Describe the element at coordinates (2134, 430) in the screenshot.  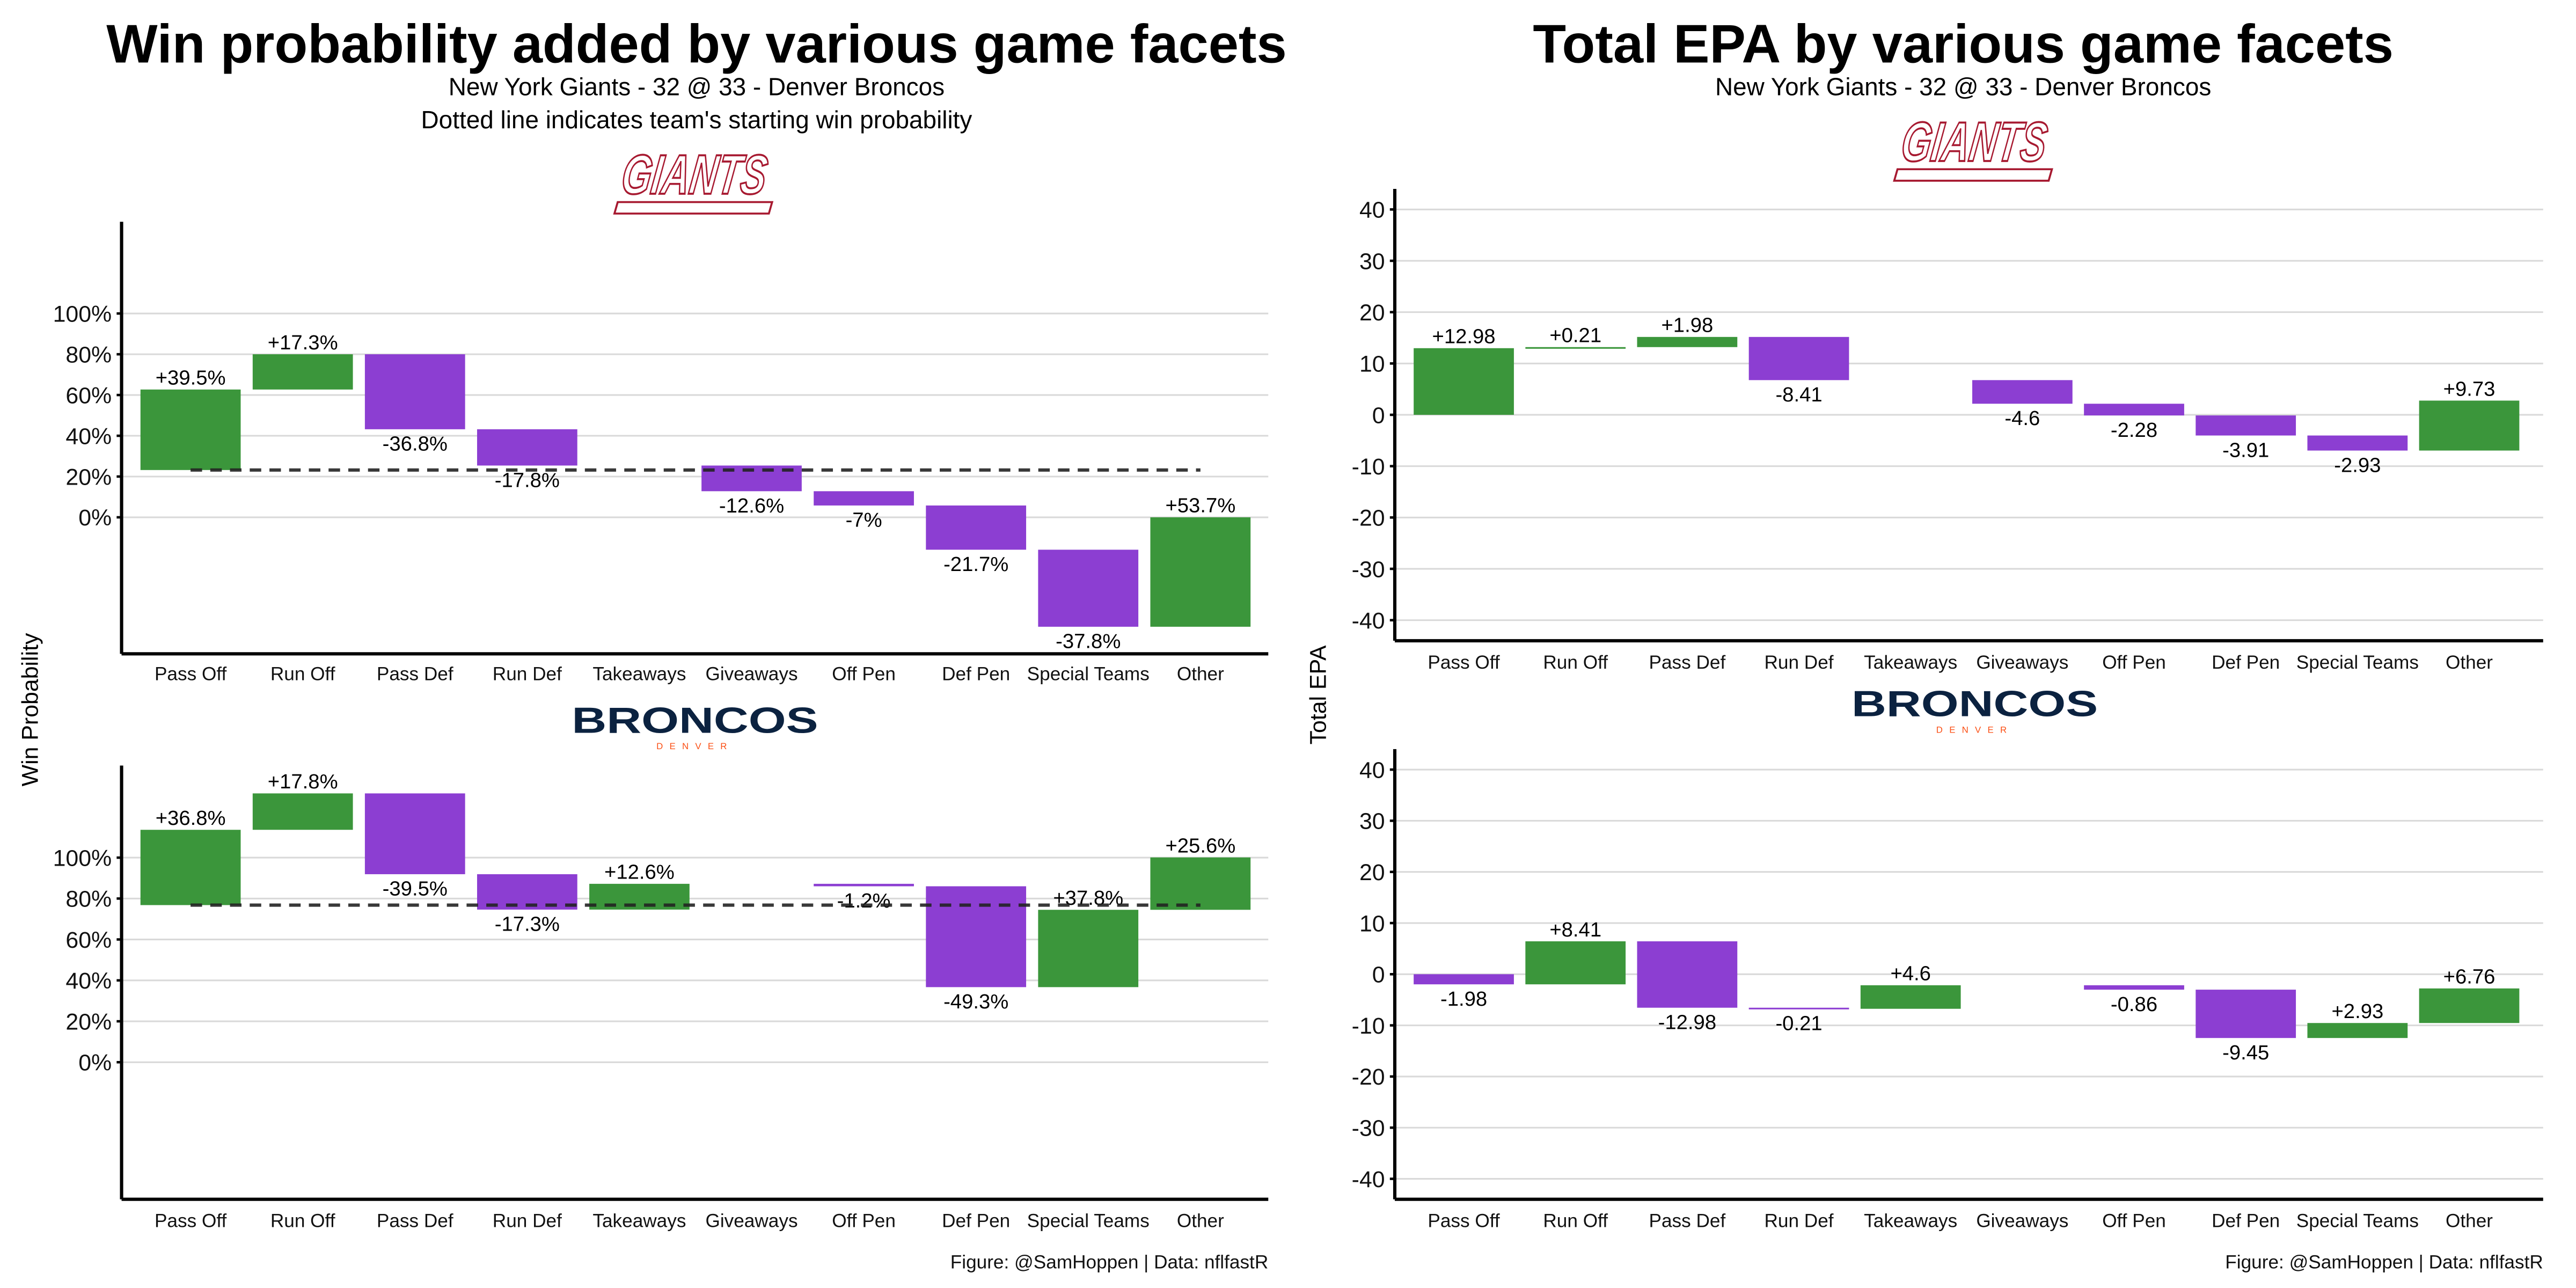
I see `data-label: -2.28` at that location.